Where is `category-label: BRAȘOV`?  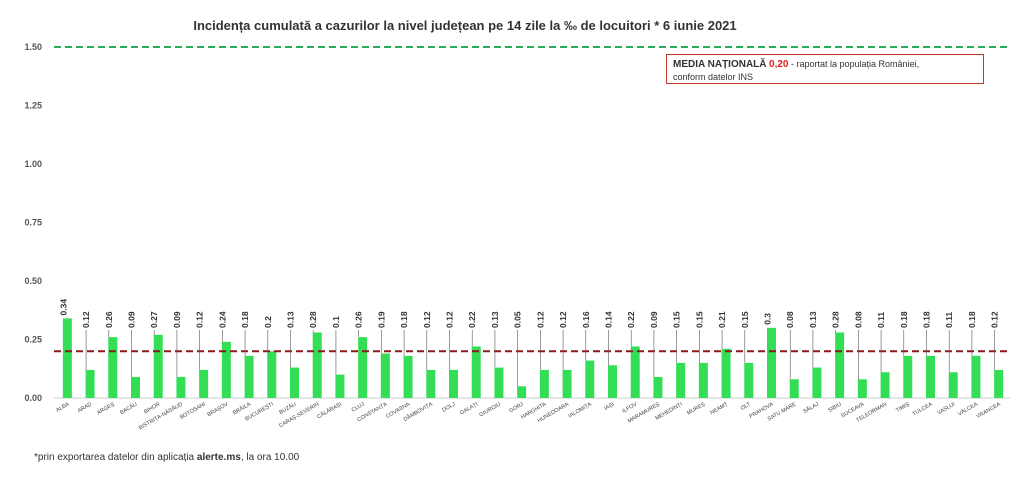
category-label: BRAȘOV is located at coordinates (217, 409).